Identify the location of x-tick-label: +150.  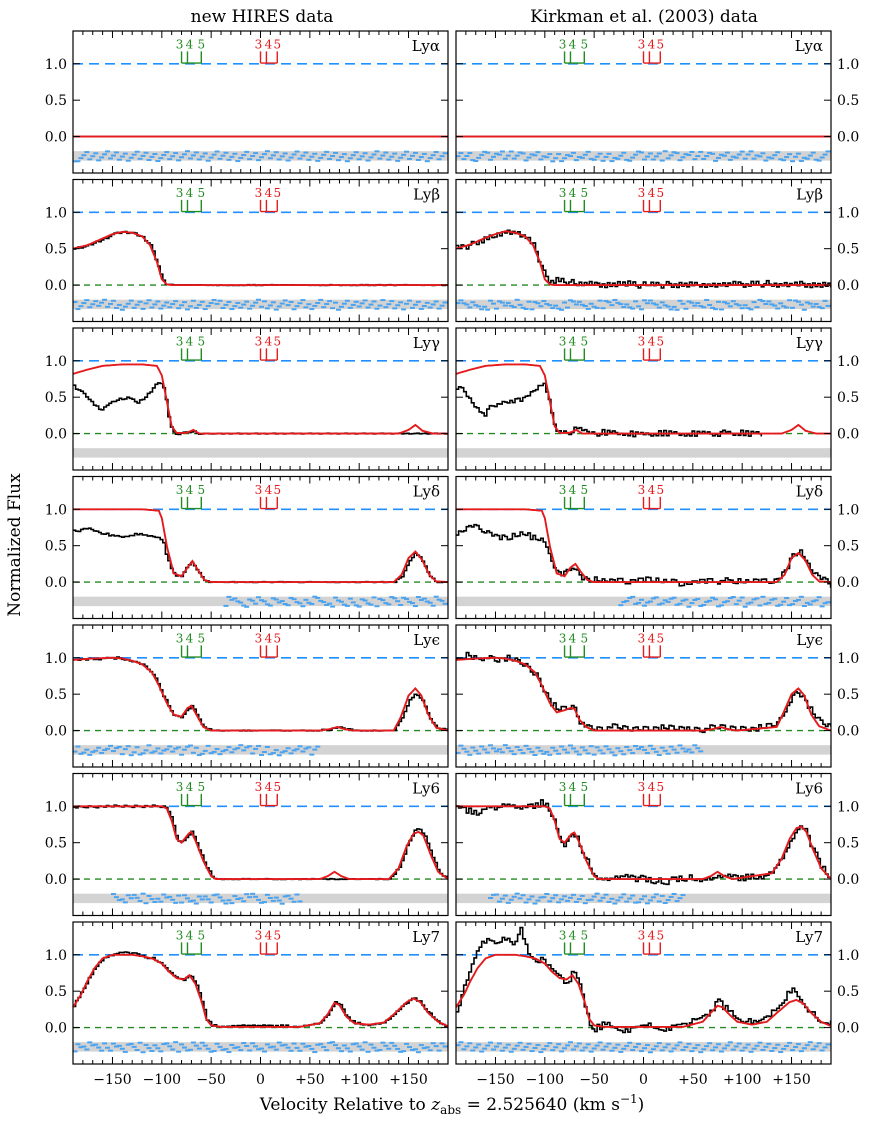
(408, 1080).